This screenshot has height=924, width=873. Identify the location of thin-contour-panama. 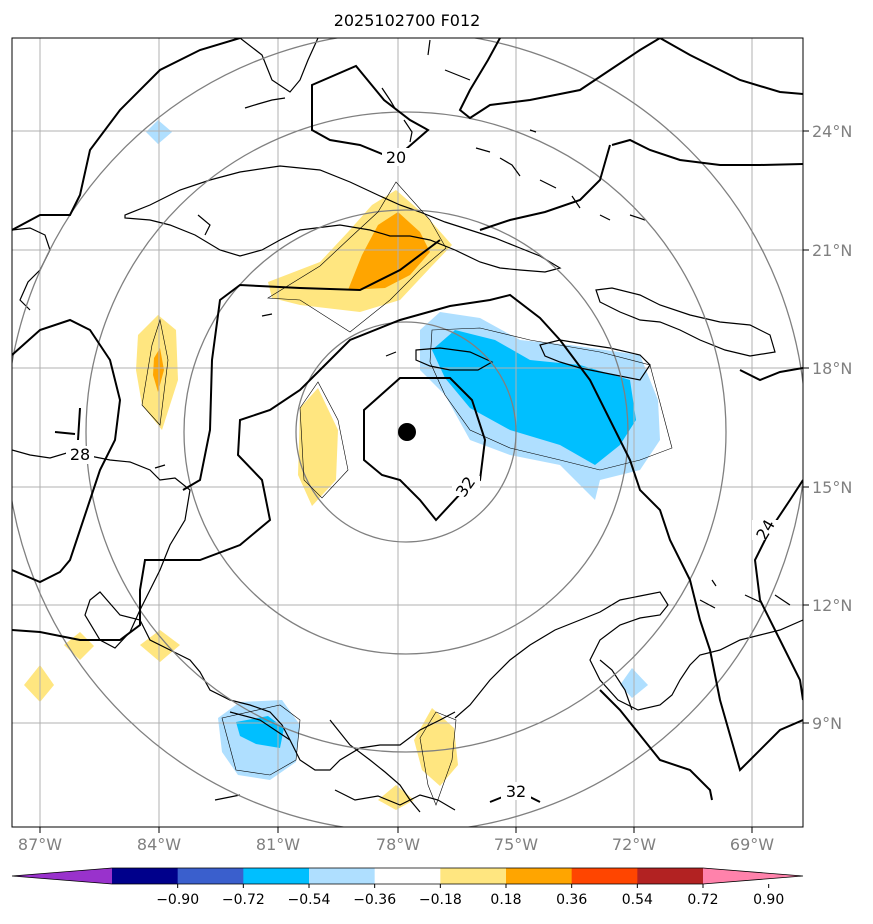
(261, 740).